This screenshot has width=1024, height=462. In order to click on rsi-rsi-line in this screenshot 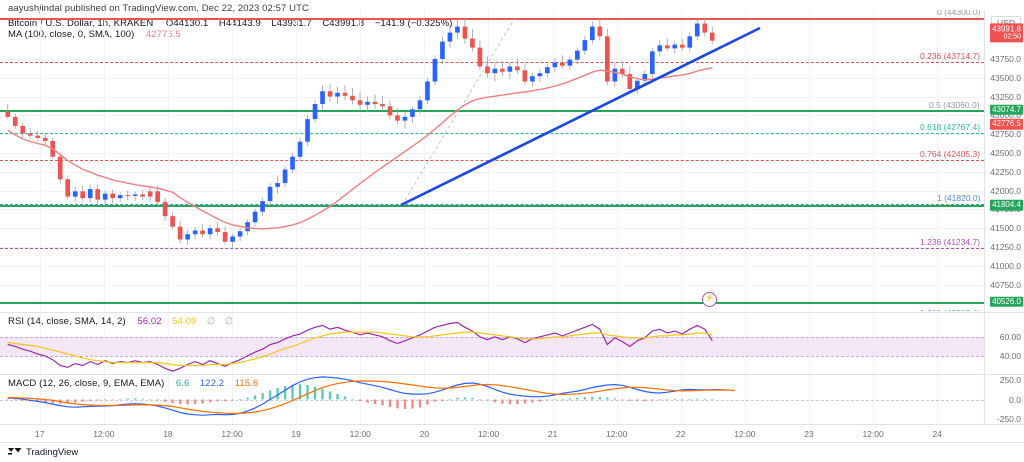, I will do `click(360, 346)`.